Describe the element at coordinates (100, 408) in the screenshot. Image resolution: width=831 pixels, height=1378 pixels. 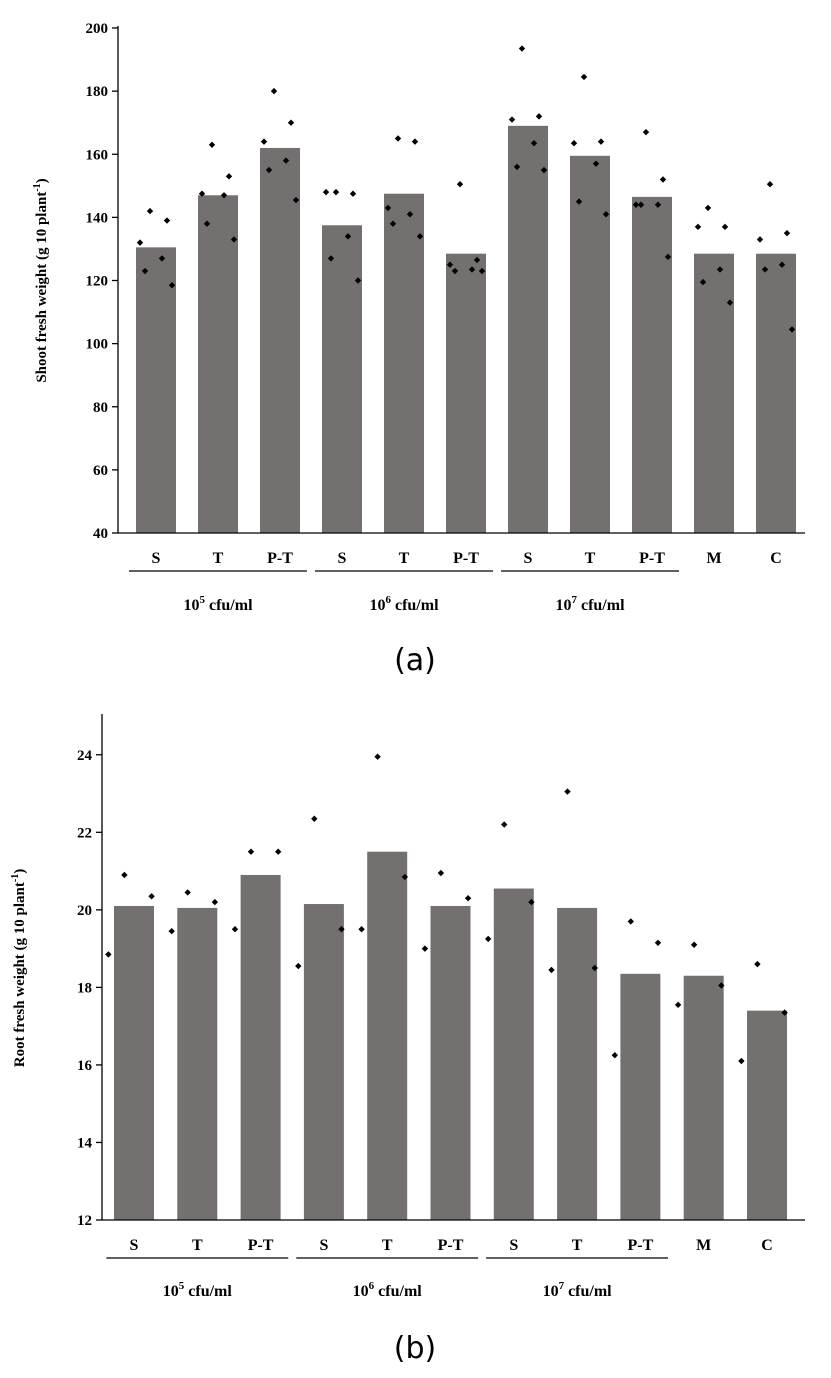
I see `y-tick-label-2: 80` at that location.